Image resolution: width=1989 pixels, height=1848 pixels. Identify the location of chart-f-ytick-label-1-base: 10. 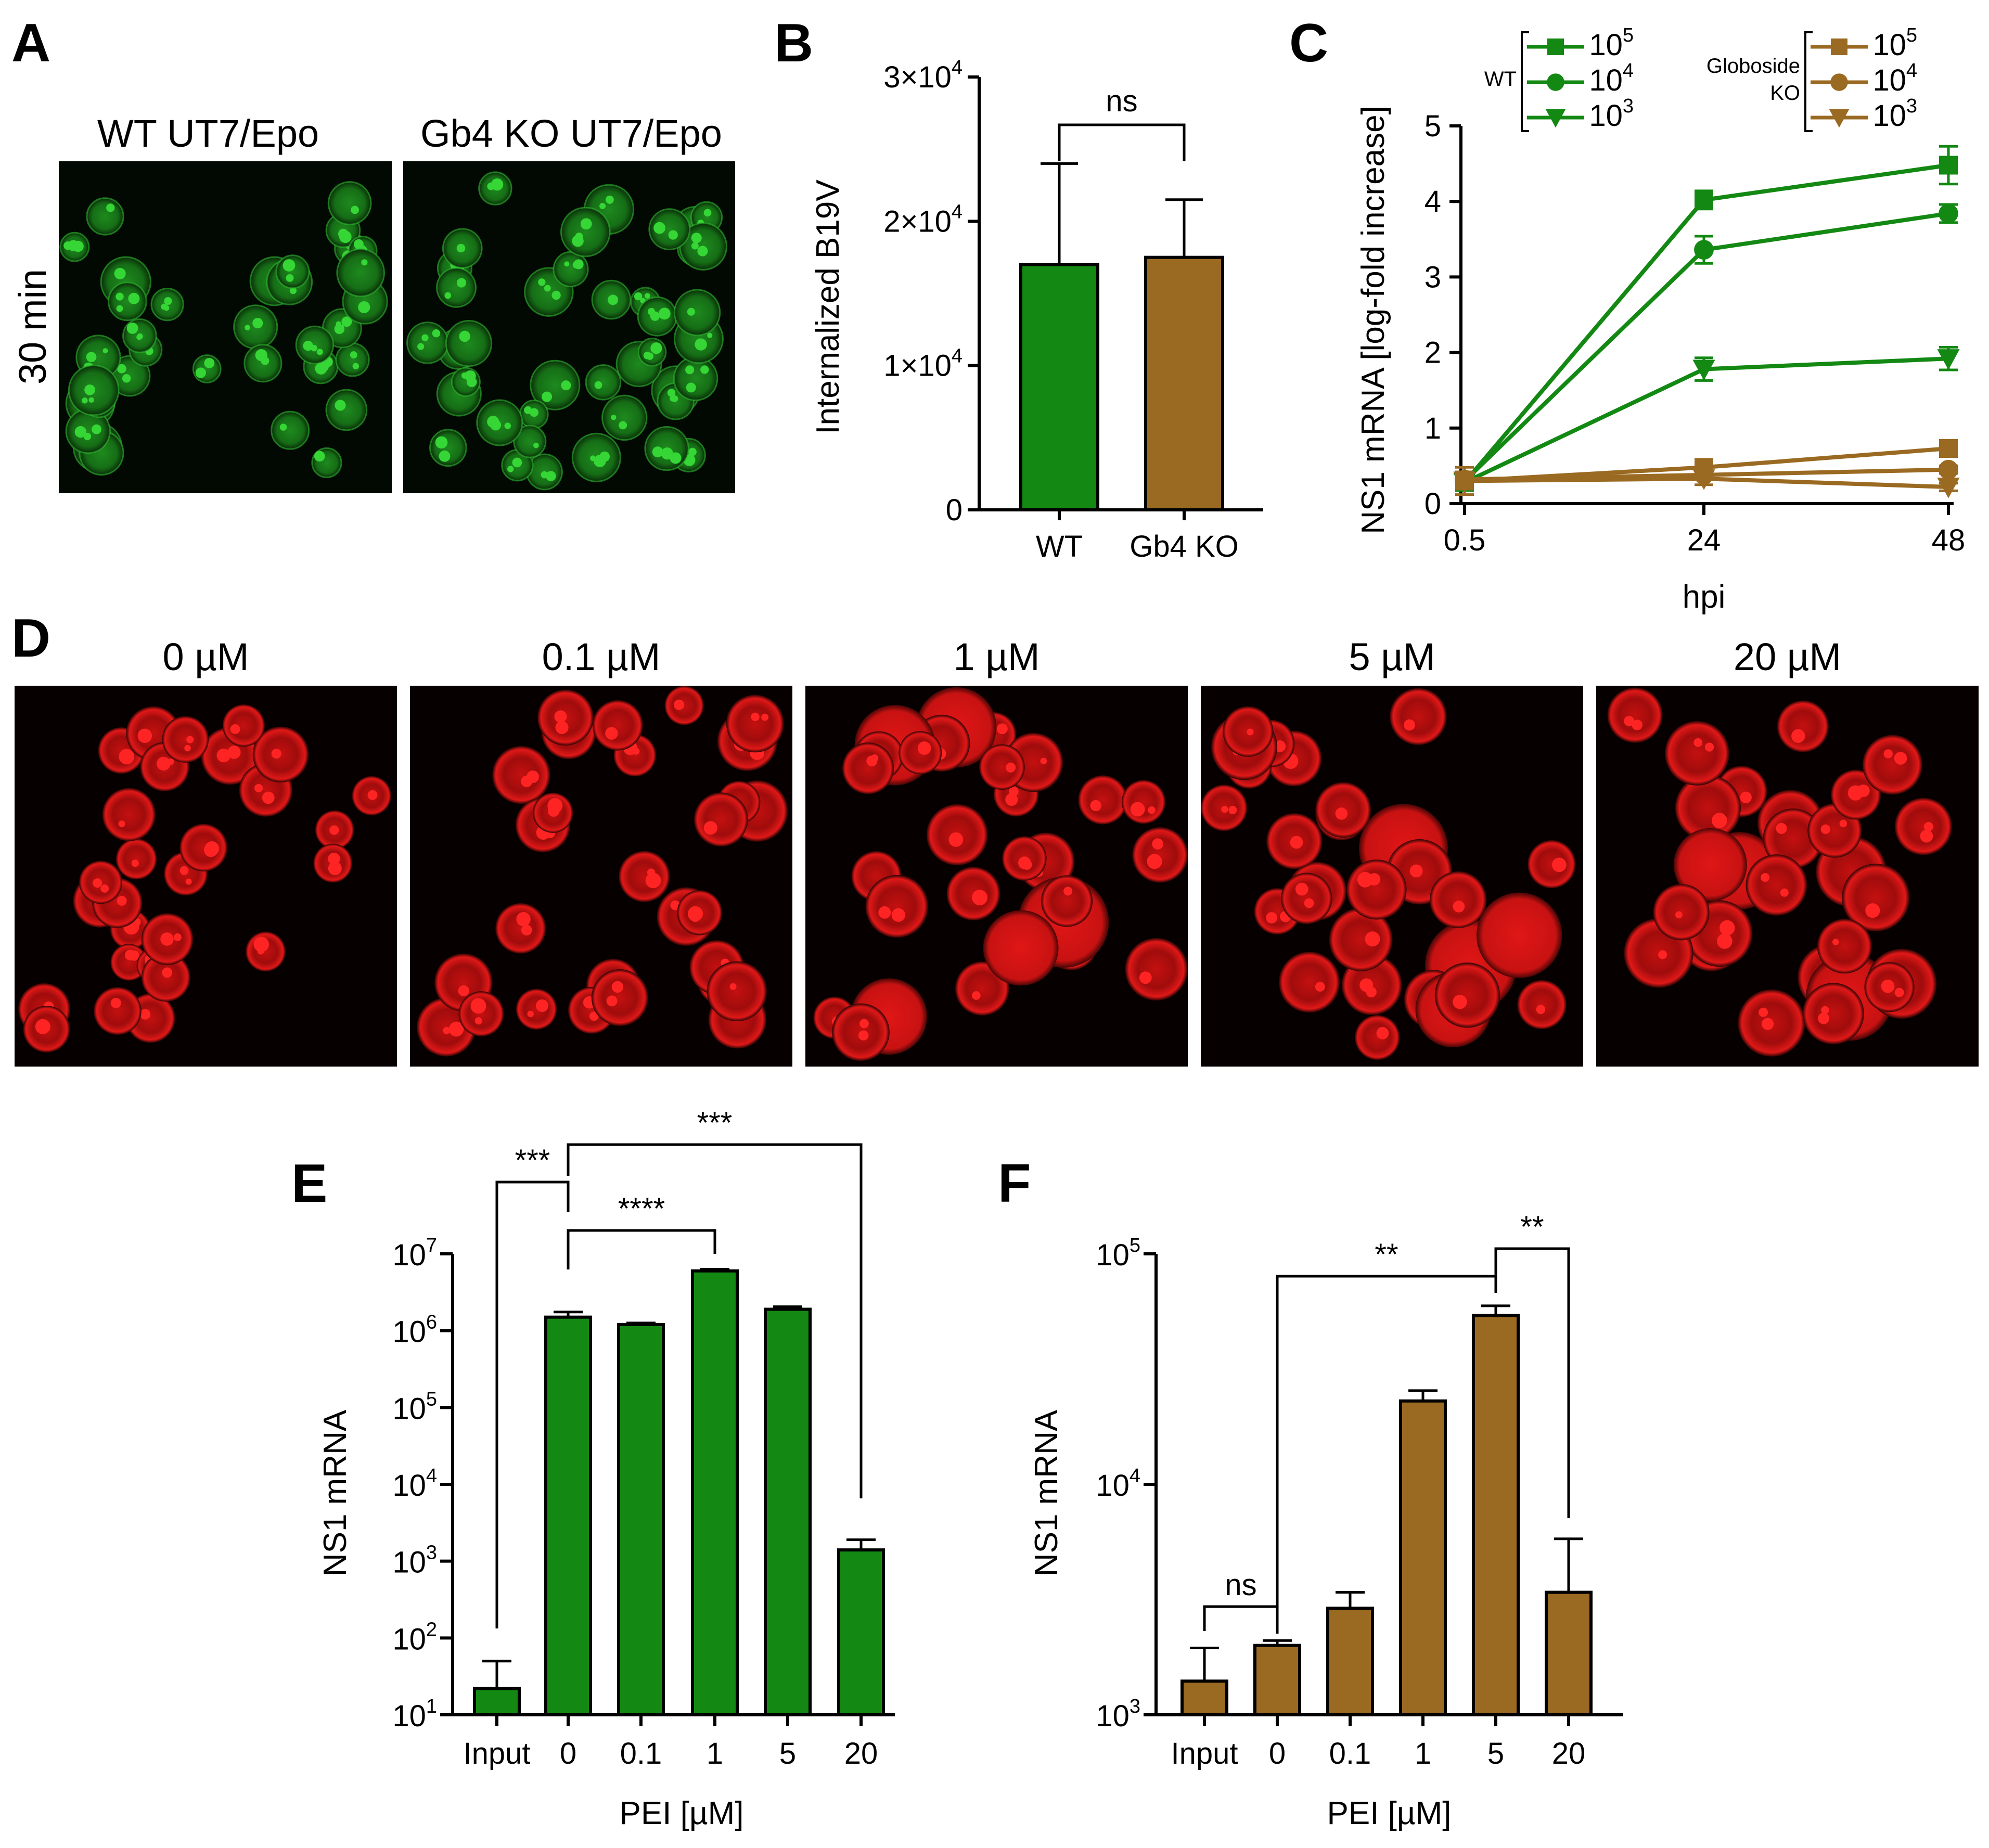
(1113, 1486).